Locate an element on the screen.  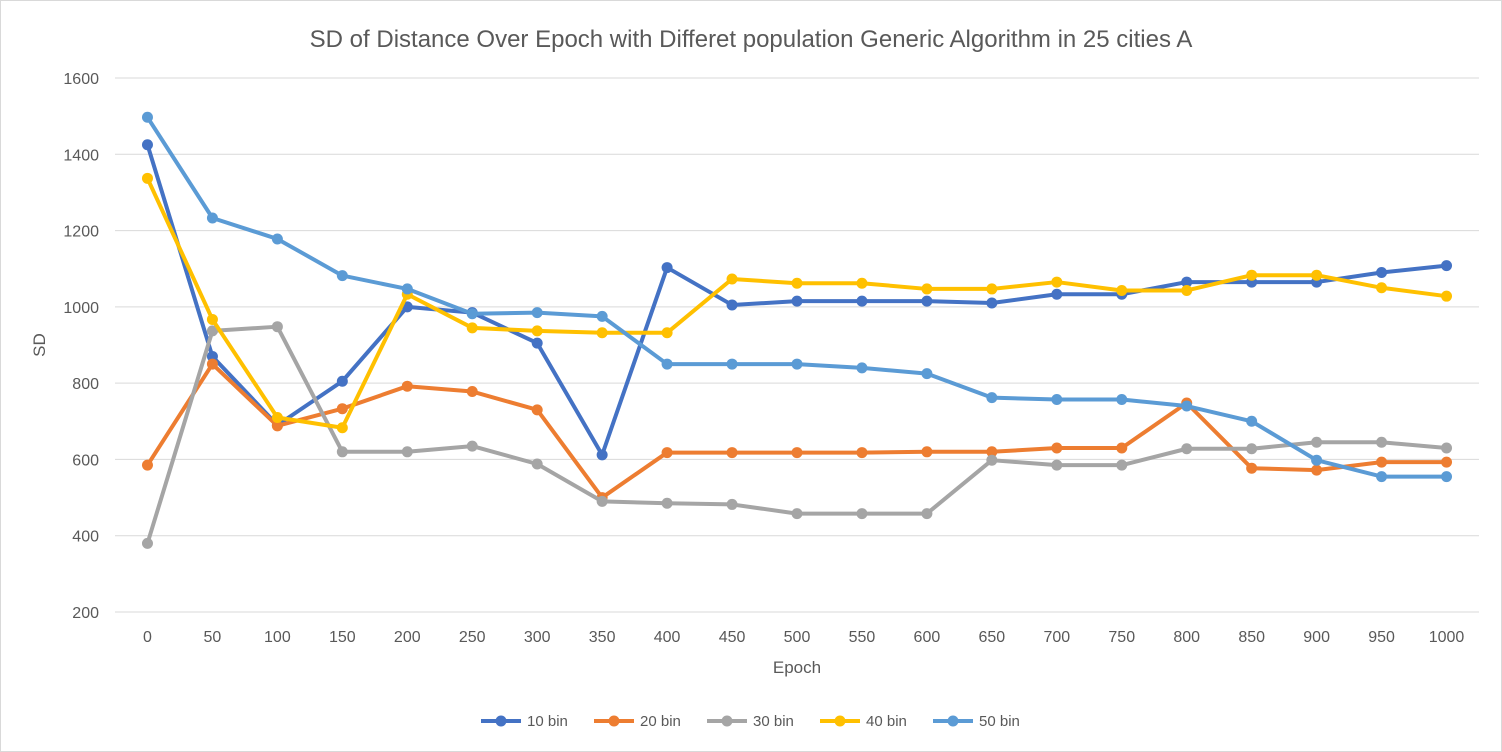
x-tick-label: 600 is located at coordinates (927, 637).